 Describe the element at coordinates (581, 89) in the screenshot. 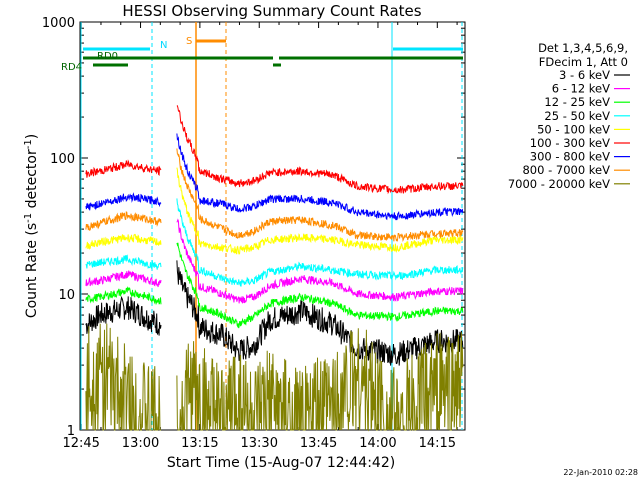

I see `legend-entry-label: 6 - 12 keV` at that location.